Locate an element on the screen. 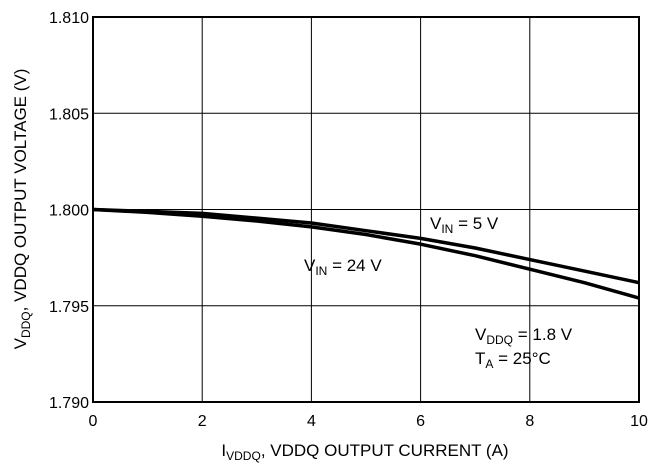 The image size is (666, 465). y-tick-labels: 1.790 1.795 1.800 1.805 1.810 is located at coordinates (69, 211).